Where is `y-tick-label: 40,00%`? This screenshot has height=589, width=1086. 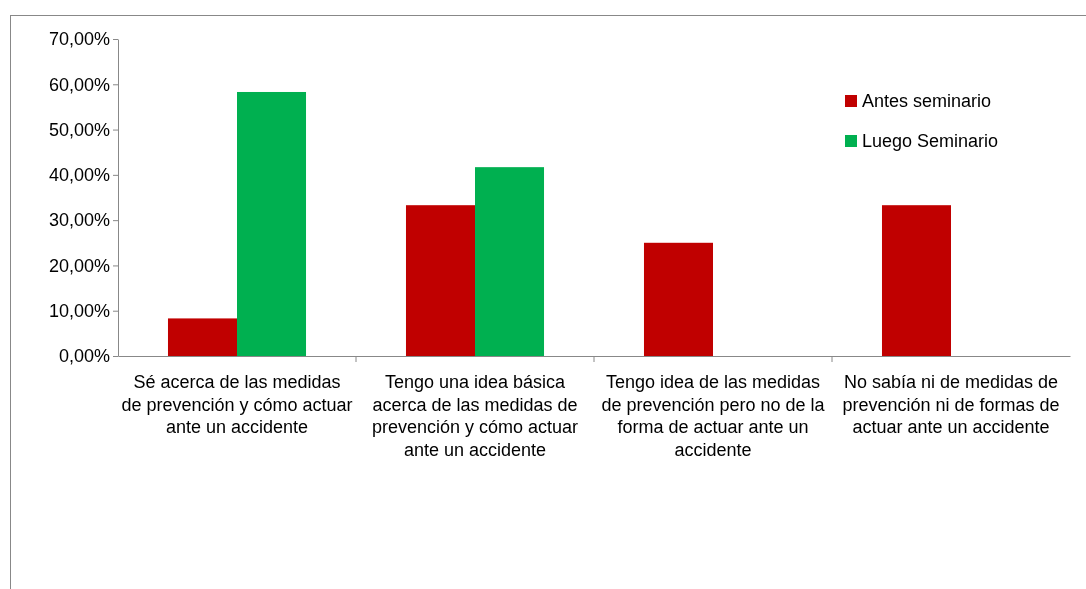 y-tick-label: 40,00% is located at coordinates (79, 175).